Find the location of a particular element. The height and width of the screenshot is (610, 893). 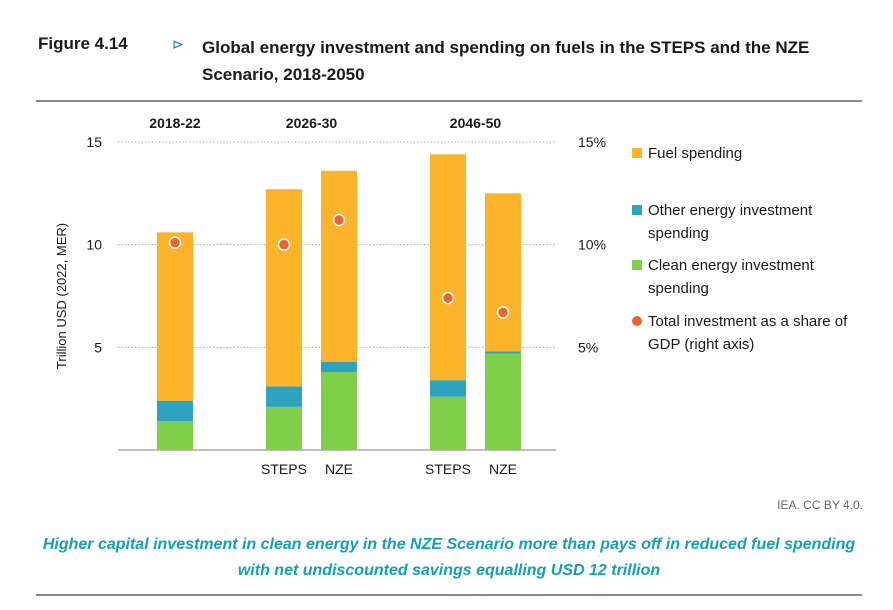

dot-layer is located at coordinates (339, 266).